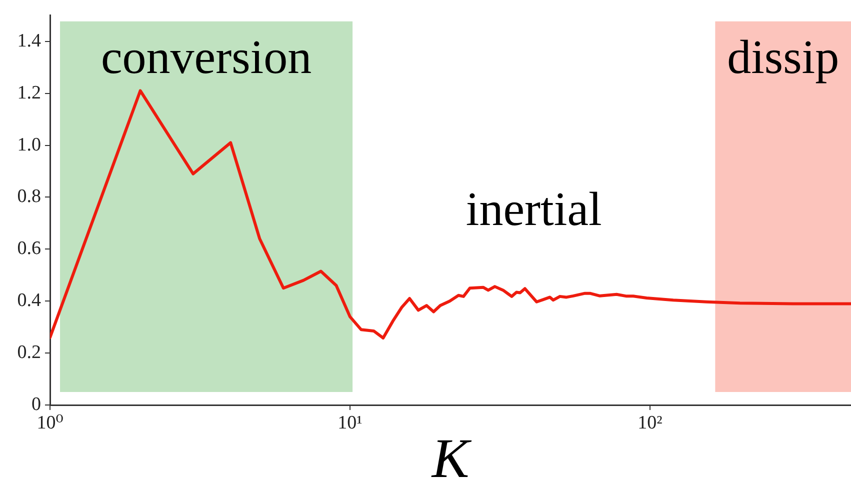 This screenshot has width=851, height=496. What do you see at coordinates (29, 145) in the screenshot?
I see `y-tick-label: 1.0` at bounding box center [29, 145].